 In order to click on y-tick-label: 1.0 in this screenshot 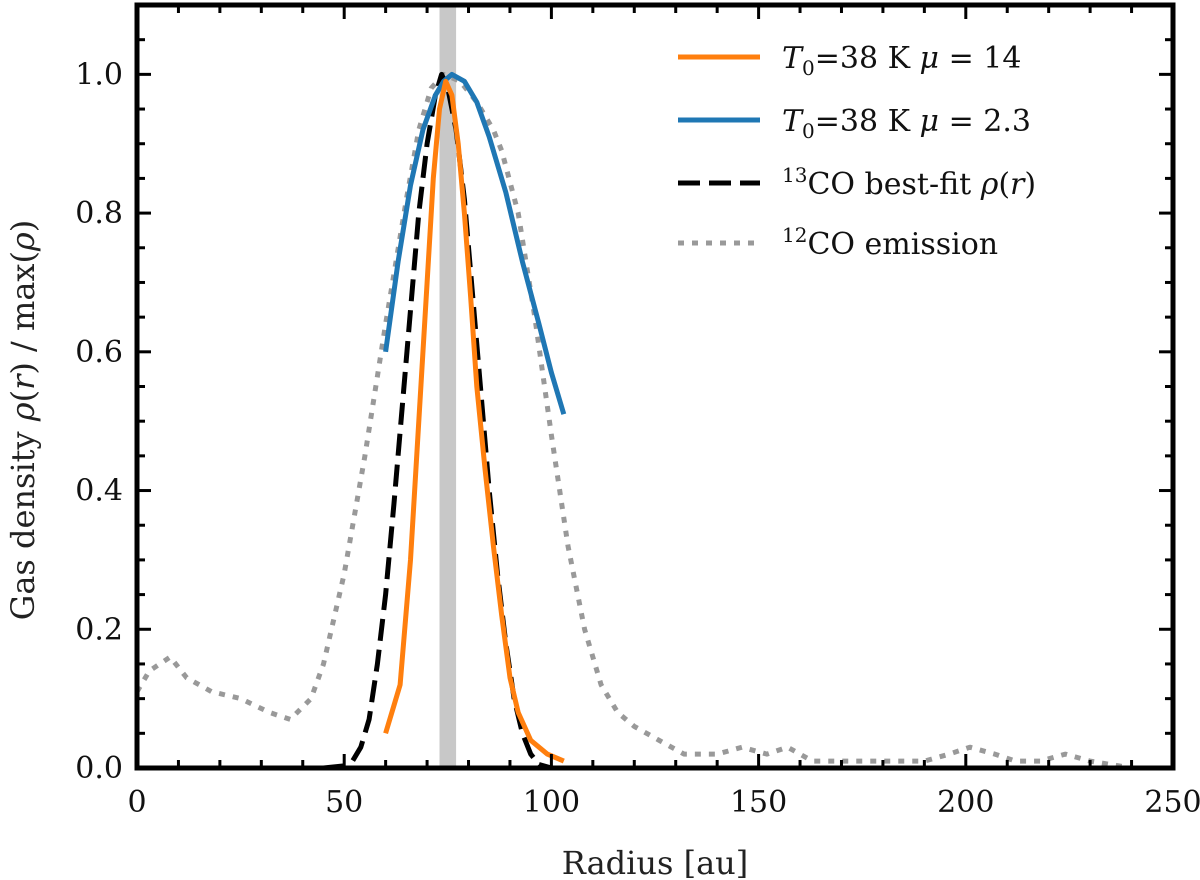, I will do `click(99, 74)`.